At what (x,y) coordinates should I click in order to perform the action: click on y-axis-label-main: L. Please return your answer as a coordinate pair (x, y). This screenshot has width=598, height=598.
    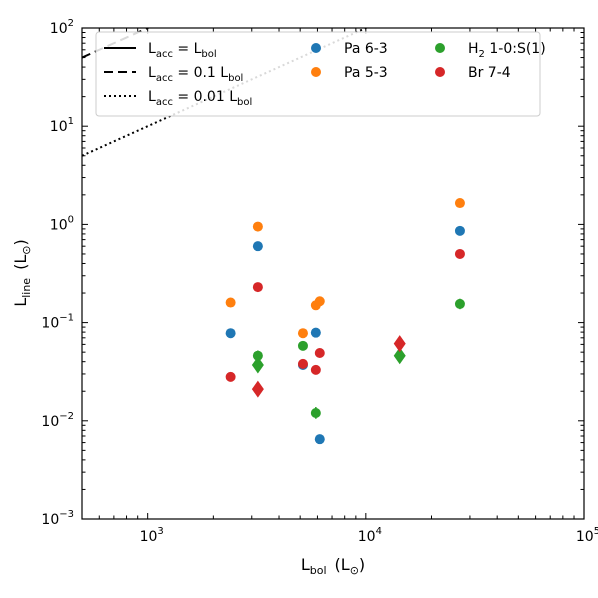
    Looking at the image, I should click on (20, 302).